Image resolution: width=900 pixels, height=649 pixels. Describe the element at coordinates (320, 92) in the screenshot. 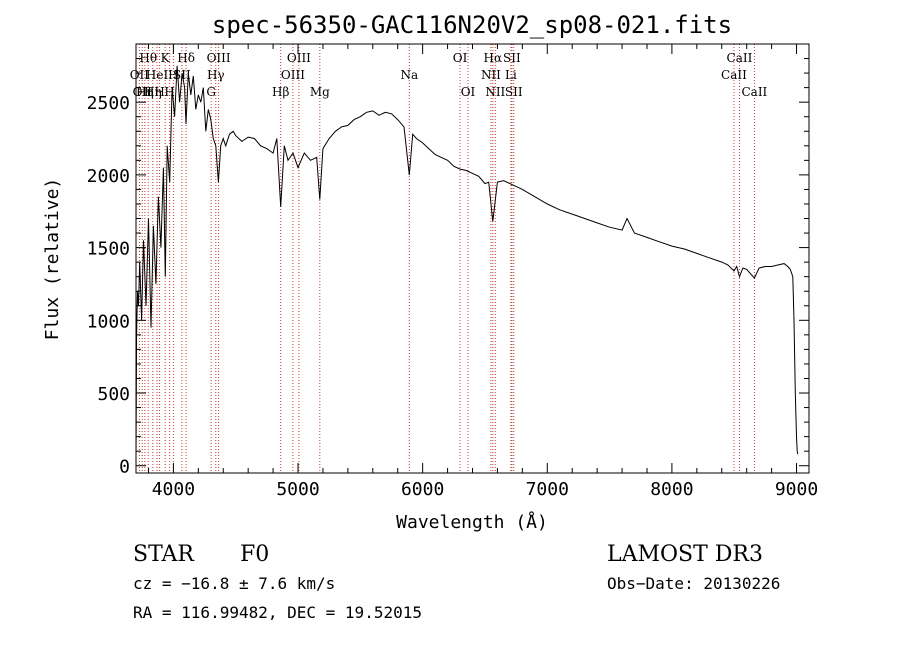

I see `line-label-18: Mg` at that location.